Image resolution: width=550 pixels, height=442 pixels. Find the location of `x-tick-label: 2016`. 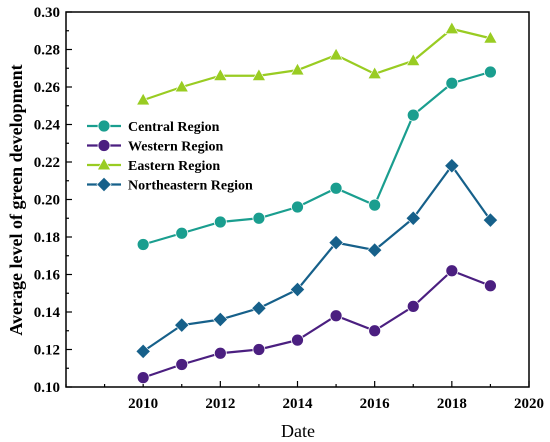

x-tick-label: 2016 is located at coordinates (375, 404).